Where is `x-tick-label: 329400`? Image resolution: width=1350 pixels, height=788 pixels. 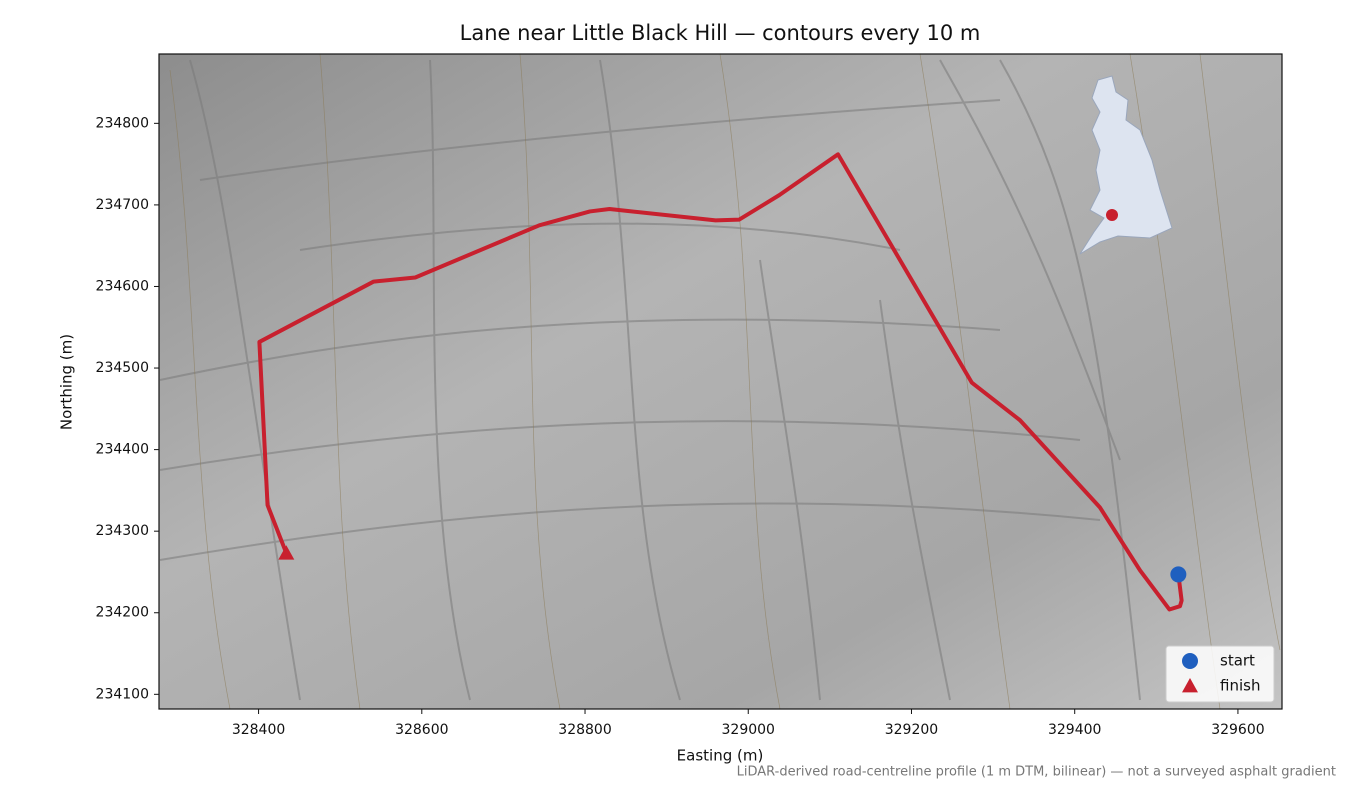 x-tick-label: 329400 is located at coordinates (1074, 730).